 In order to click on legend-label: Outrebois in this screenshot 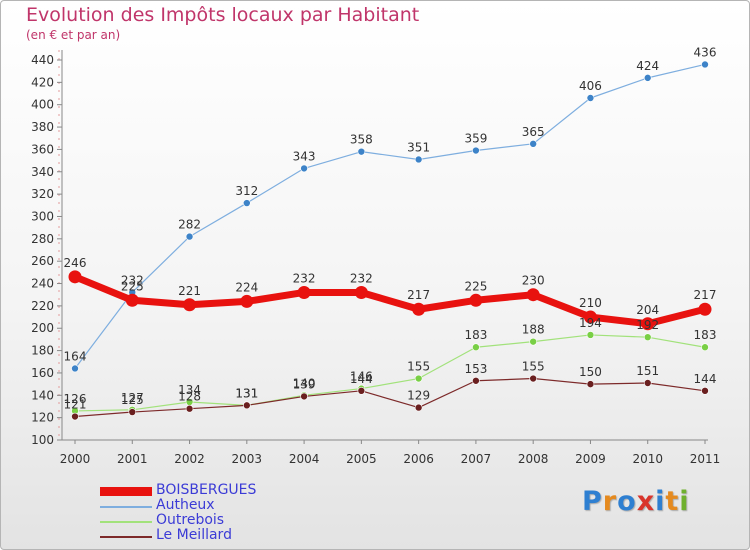, I will do `click(190, 520)`.